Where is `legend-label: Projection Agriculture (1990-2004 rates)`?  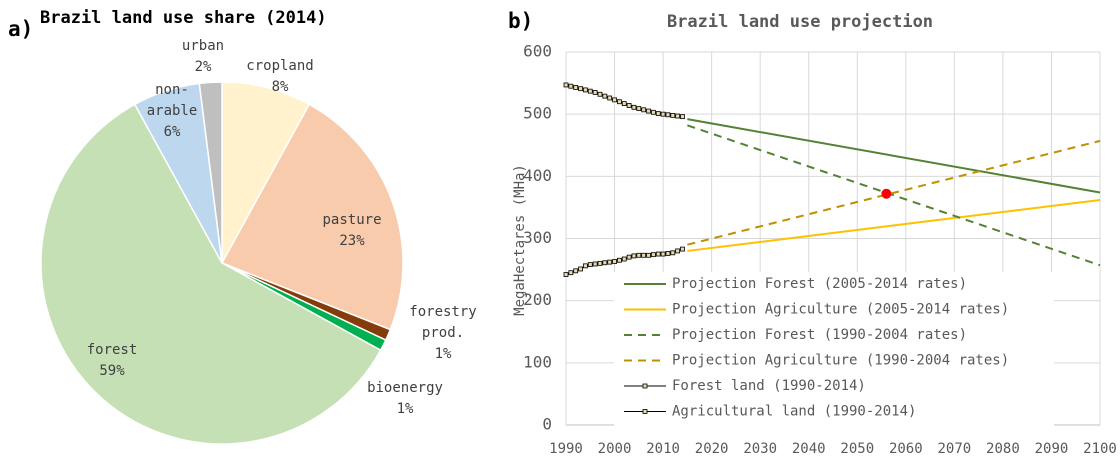
legend-label: Projection Agriculture (1990-2004 rates) is located at coordinates (840, 361).